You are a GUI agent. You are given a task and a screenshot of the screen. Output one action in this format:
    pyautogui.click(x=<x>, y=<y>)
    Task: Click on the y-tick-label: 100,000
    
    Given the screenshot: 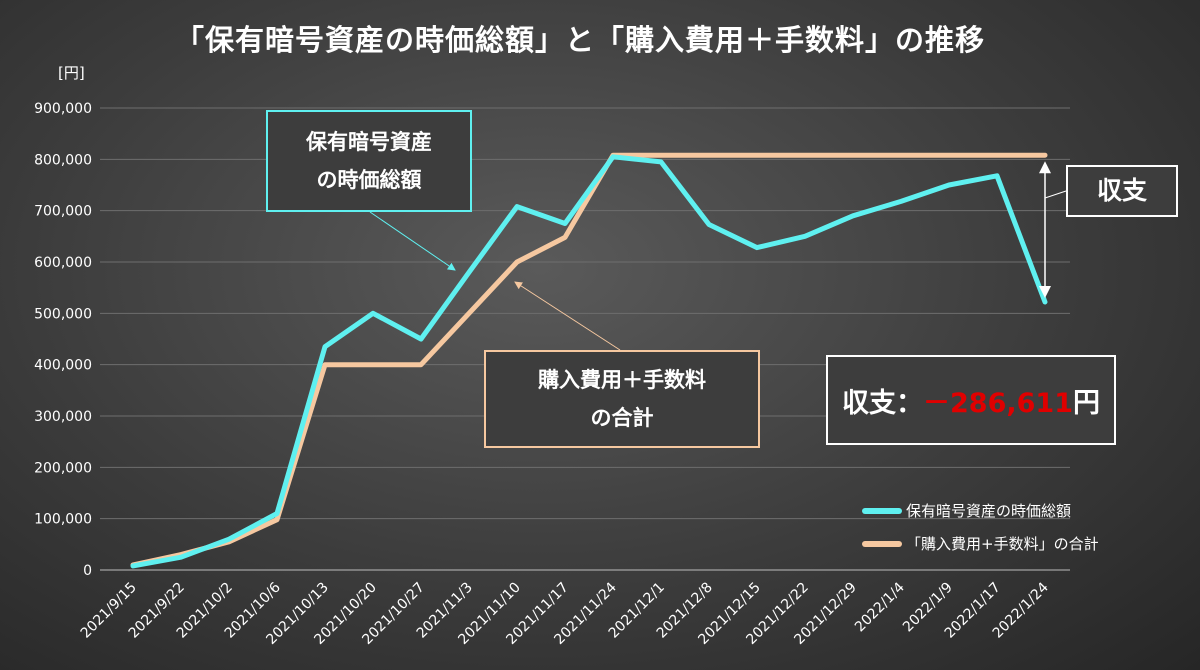 What is the action you would take?
    pyautogui.click(x=63, y=520)
    